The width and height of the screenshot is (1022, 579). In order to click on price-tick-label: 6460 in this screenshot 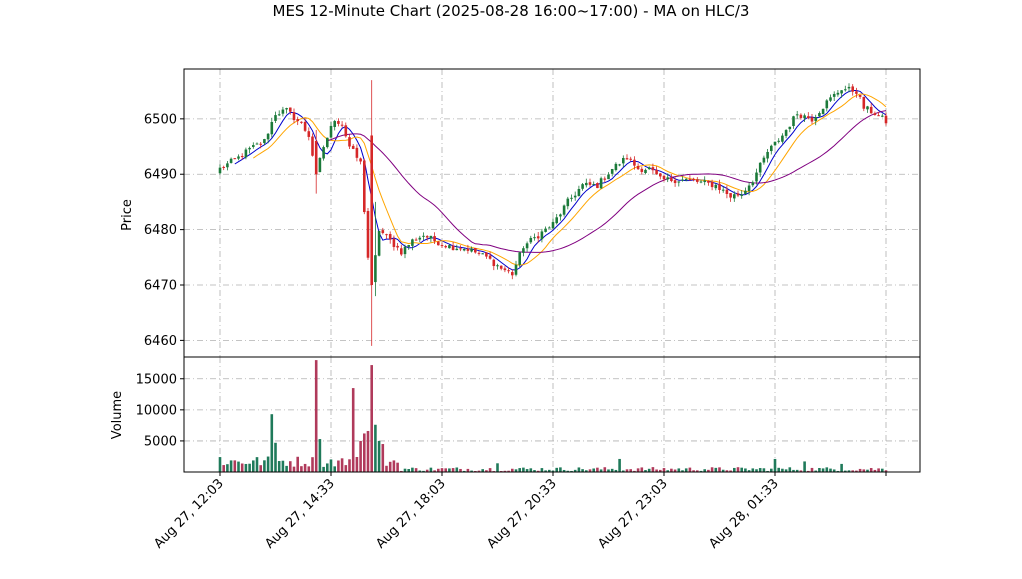, I will do `click(160, 341)`.